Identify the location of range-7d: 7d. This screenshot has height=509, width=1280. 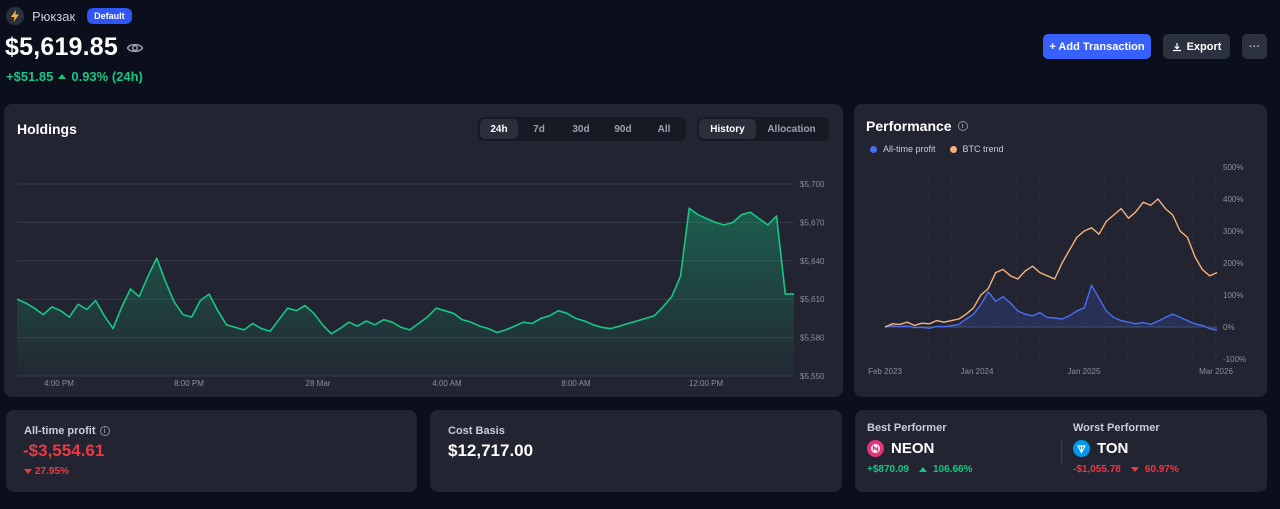
(539, 129).